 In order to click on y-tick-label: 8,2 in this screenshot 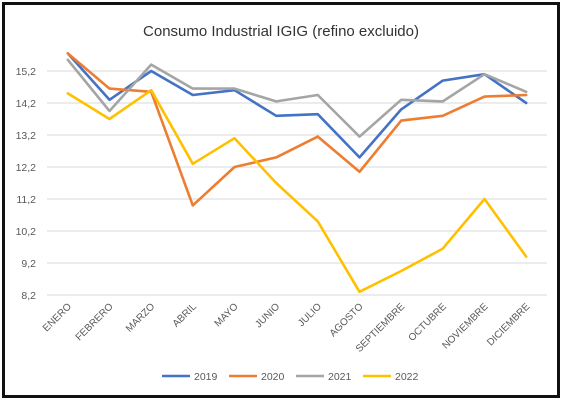, I will do `click(28, 296)`.